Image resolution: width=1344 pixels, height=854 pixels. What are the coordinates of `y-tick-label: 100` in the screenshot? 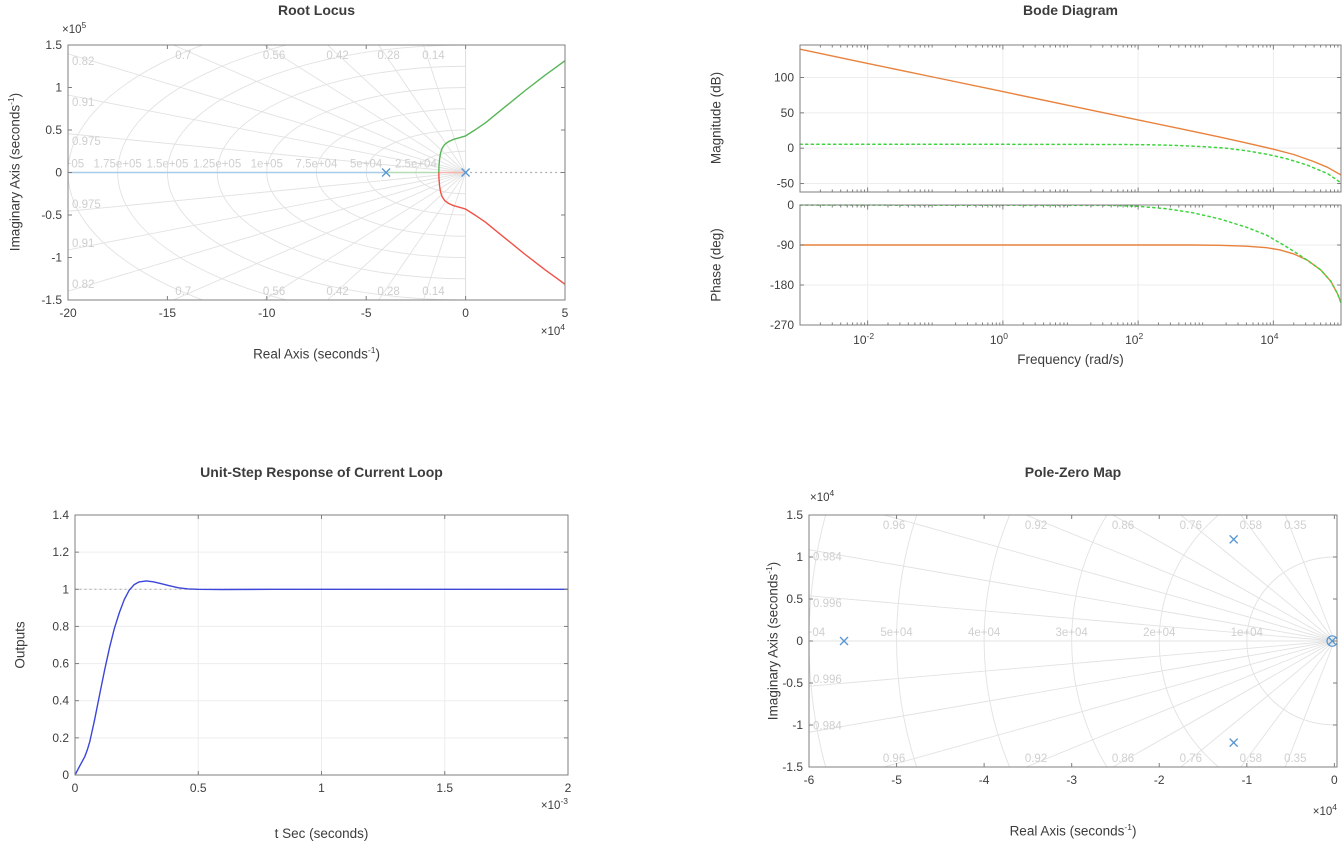 It's located at (784, 78).